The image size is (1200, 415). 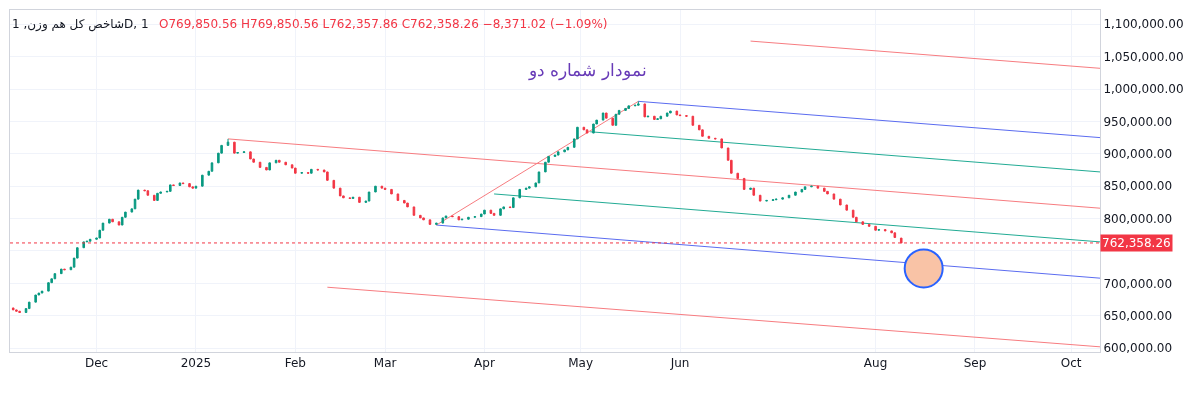 What do you see at coordinates (1143, 56) in the screenshot?
I see `y-tick-label: 1,050,000.00` at bounding box center [1143, 56].